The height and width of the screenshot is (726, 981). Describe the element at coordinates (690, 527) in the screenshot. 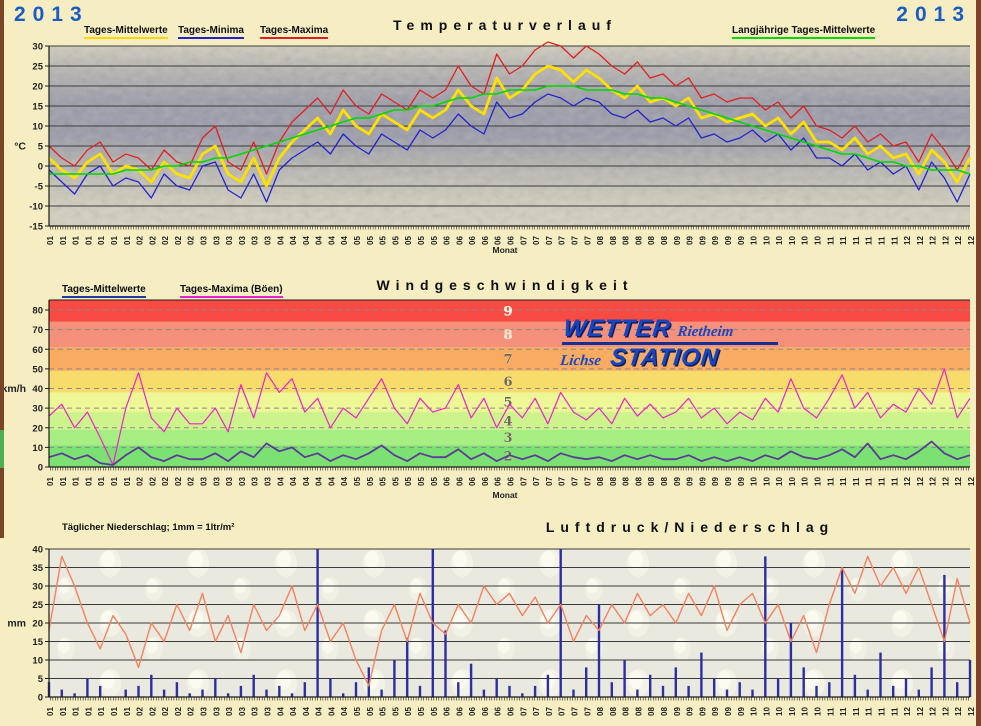

I see `pressure-precip-chart-title: Luftdruck/Niederschlag` at that location.